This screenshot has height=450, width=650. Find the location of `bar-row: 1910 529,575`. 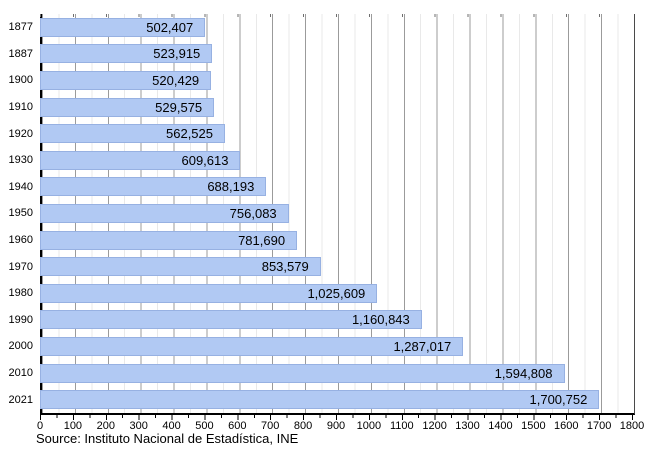

bar-row: 1910 529,575 is located at coordinates (316, 107).